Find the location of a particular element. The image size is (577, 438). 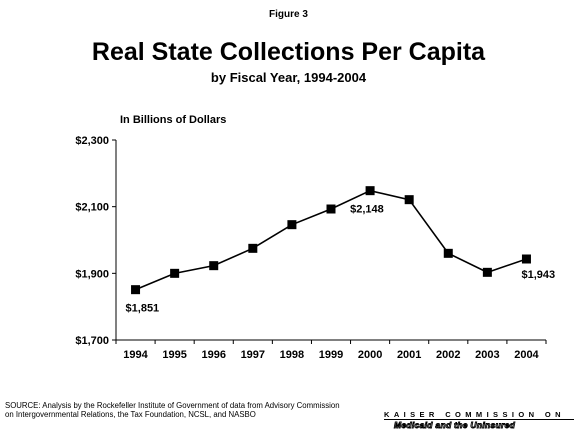

y-axis-label: In Billions of Dollars is located at coordinates (173, 120).